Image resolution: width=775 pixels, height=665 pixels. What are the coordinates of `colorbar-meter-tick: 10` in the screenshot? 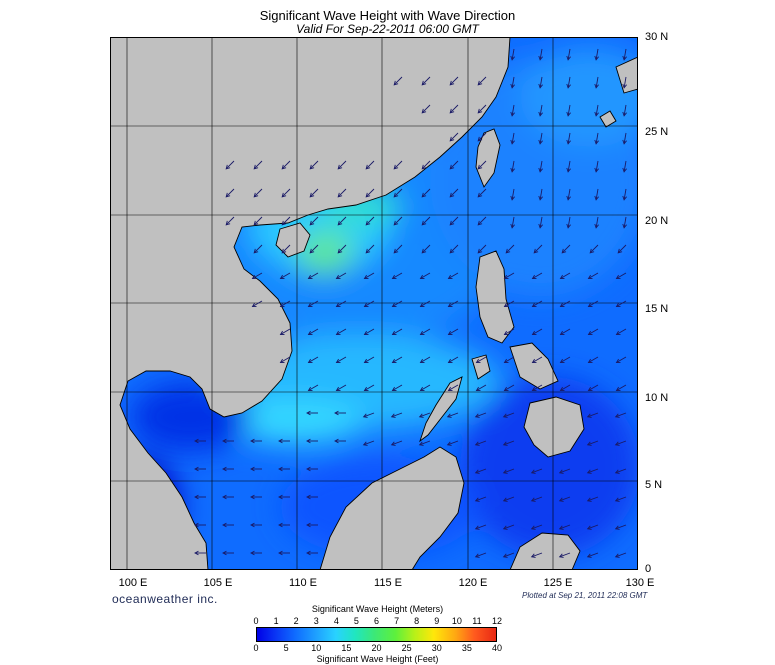 It's located at (456, 621).